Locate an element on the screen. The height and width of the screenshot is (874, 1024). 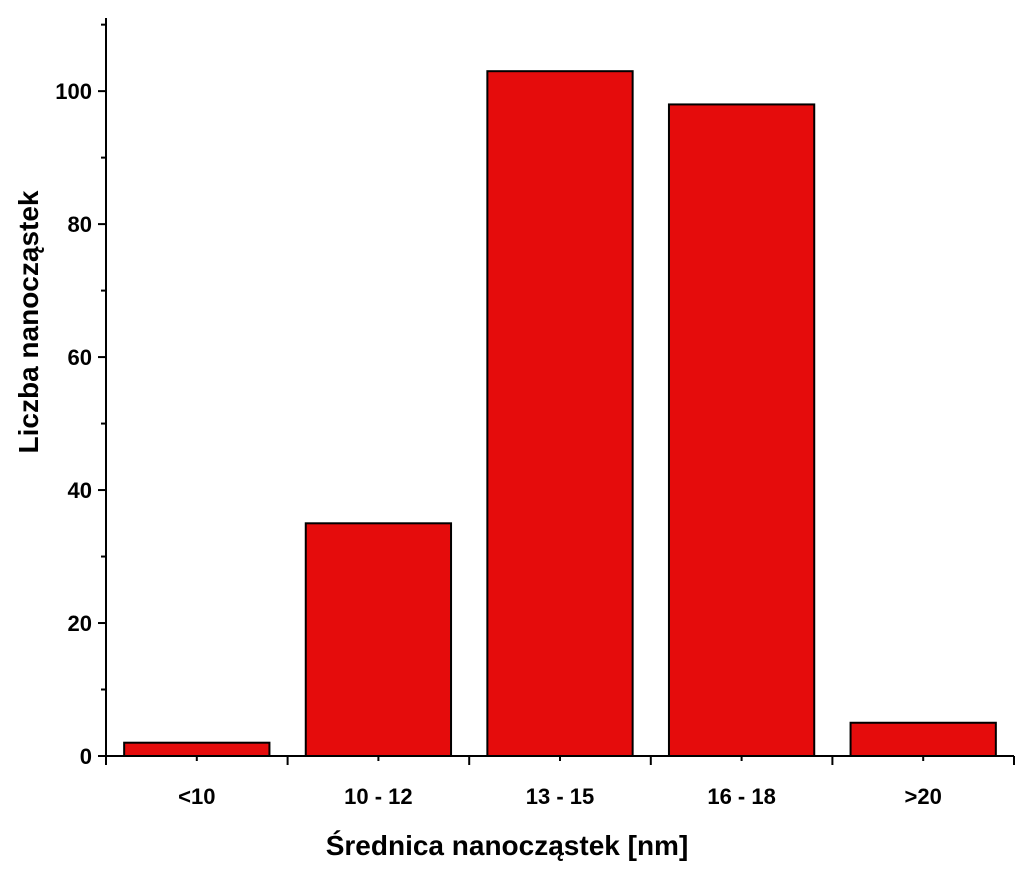
y-tick-label: 0 is located at coordinates (86, 756).